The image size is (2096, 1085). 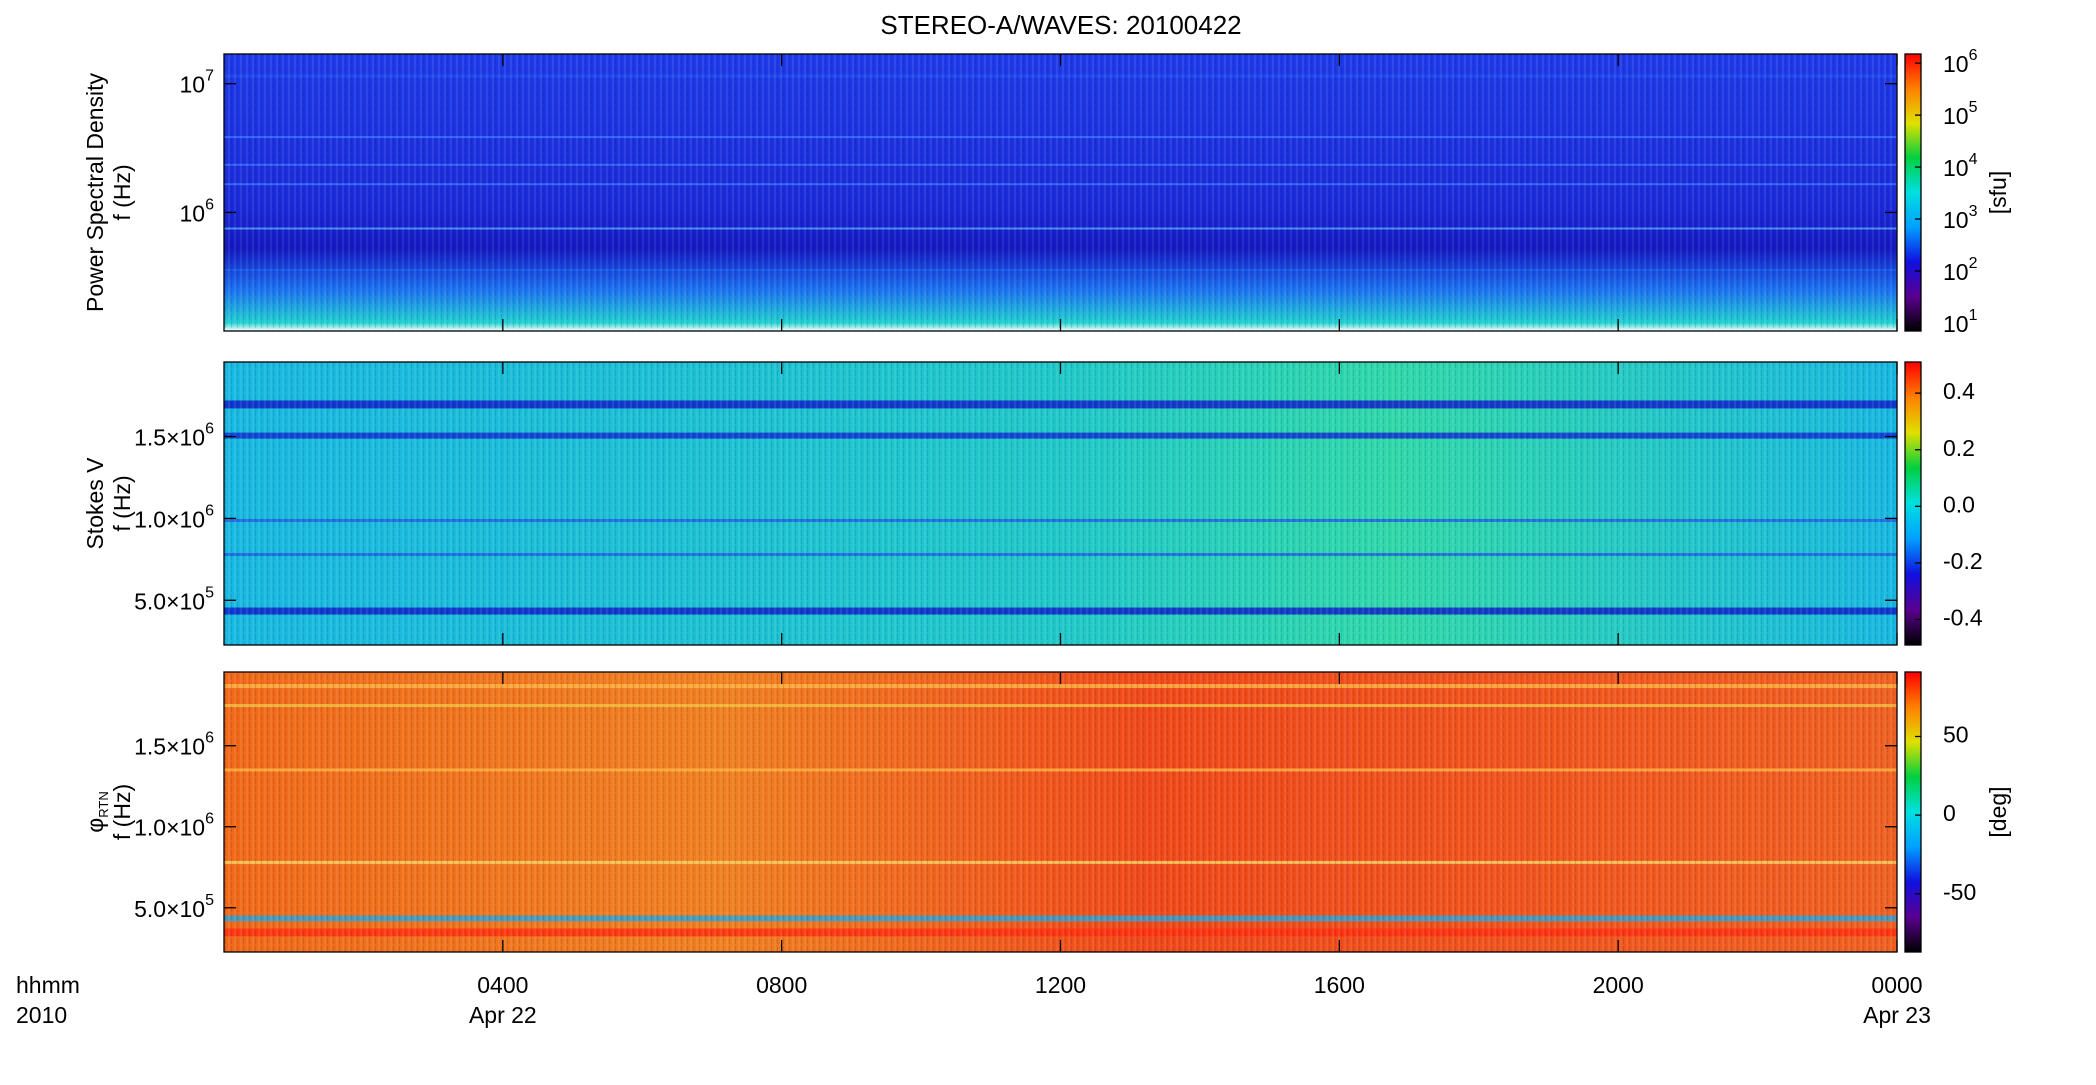 I want to click on colorbar-tick-label-exponent: 3, so click(x=1973, y=211).